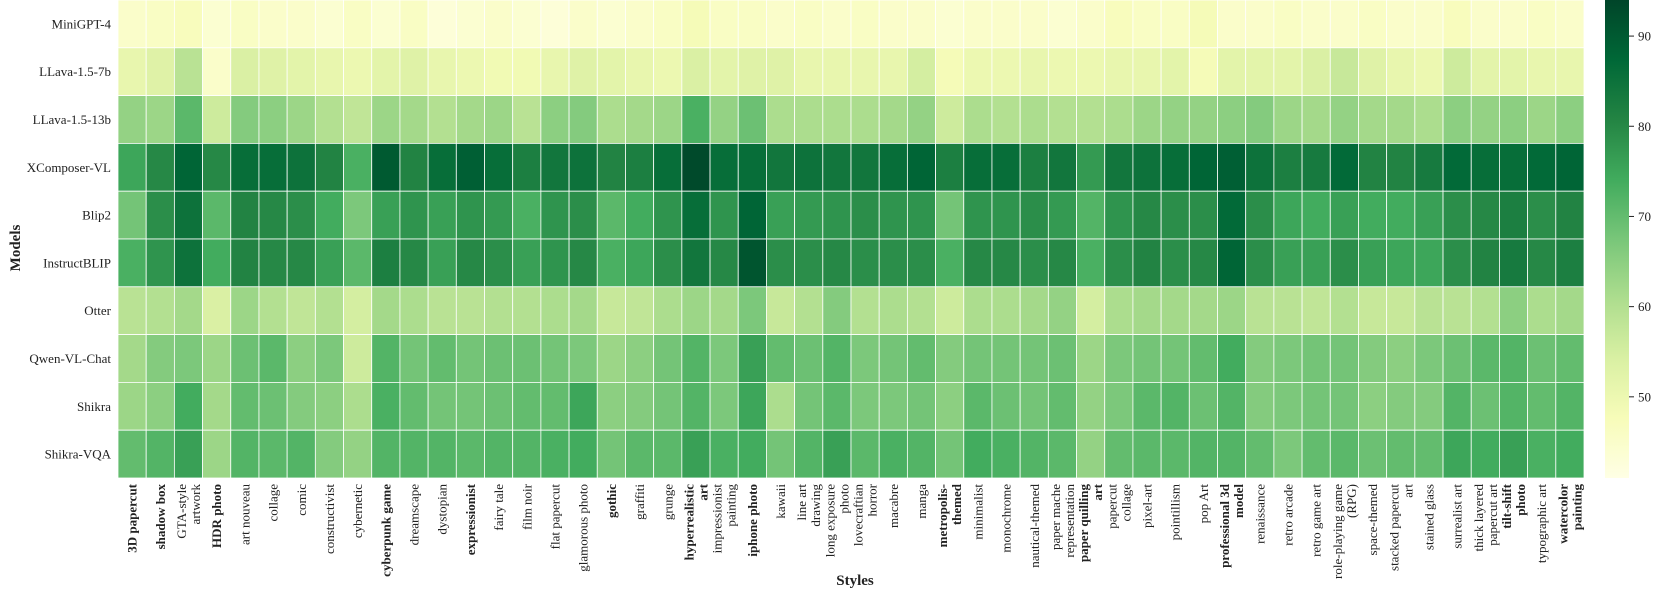  I want to click on x-tick-label: film noir, so click(526, 506).